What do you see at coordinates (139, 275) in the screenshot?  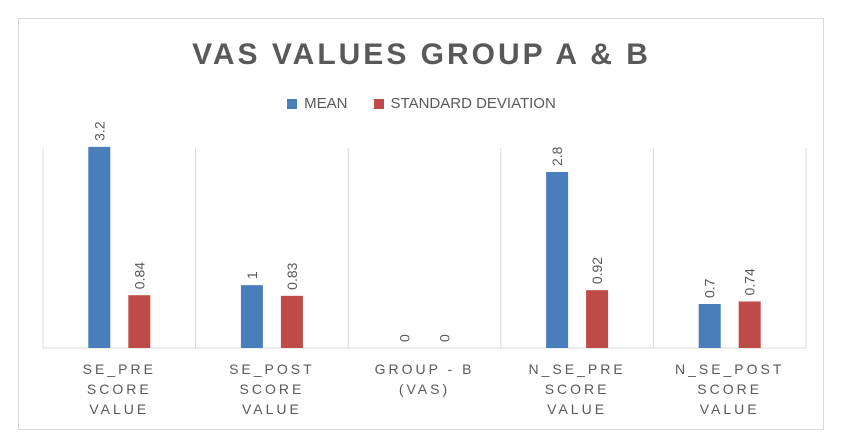 I see `data-label-standard-deviation: 0.84` at bounding box center [139, 275].